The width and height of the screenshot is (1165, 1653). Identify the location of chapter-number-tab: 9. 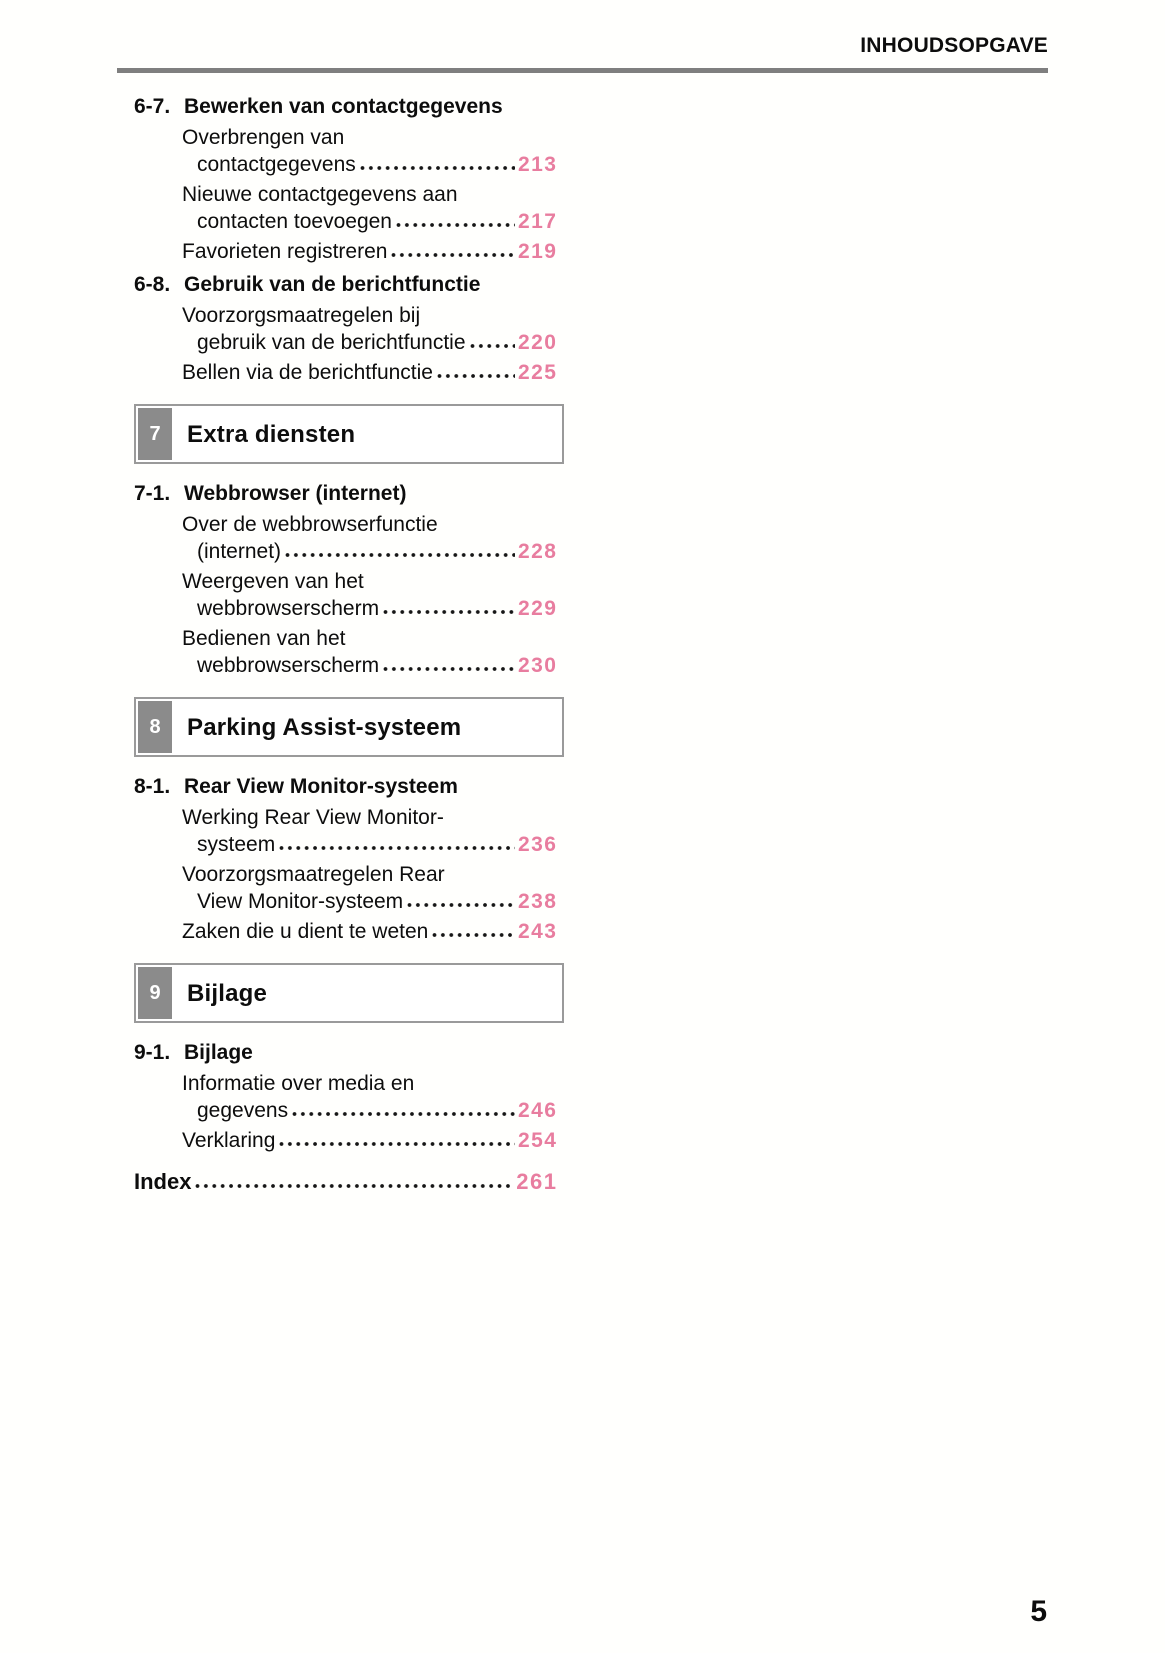
(155, 993).